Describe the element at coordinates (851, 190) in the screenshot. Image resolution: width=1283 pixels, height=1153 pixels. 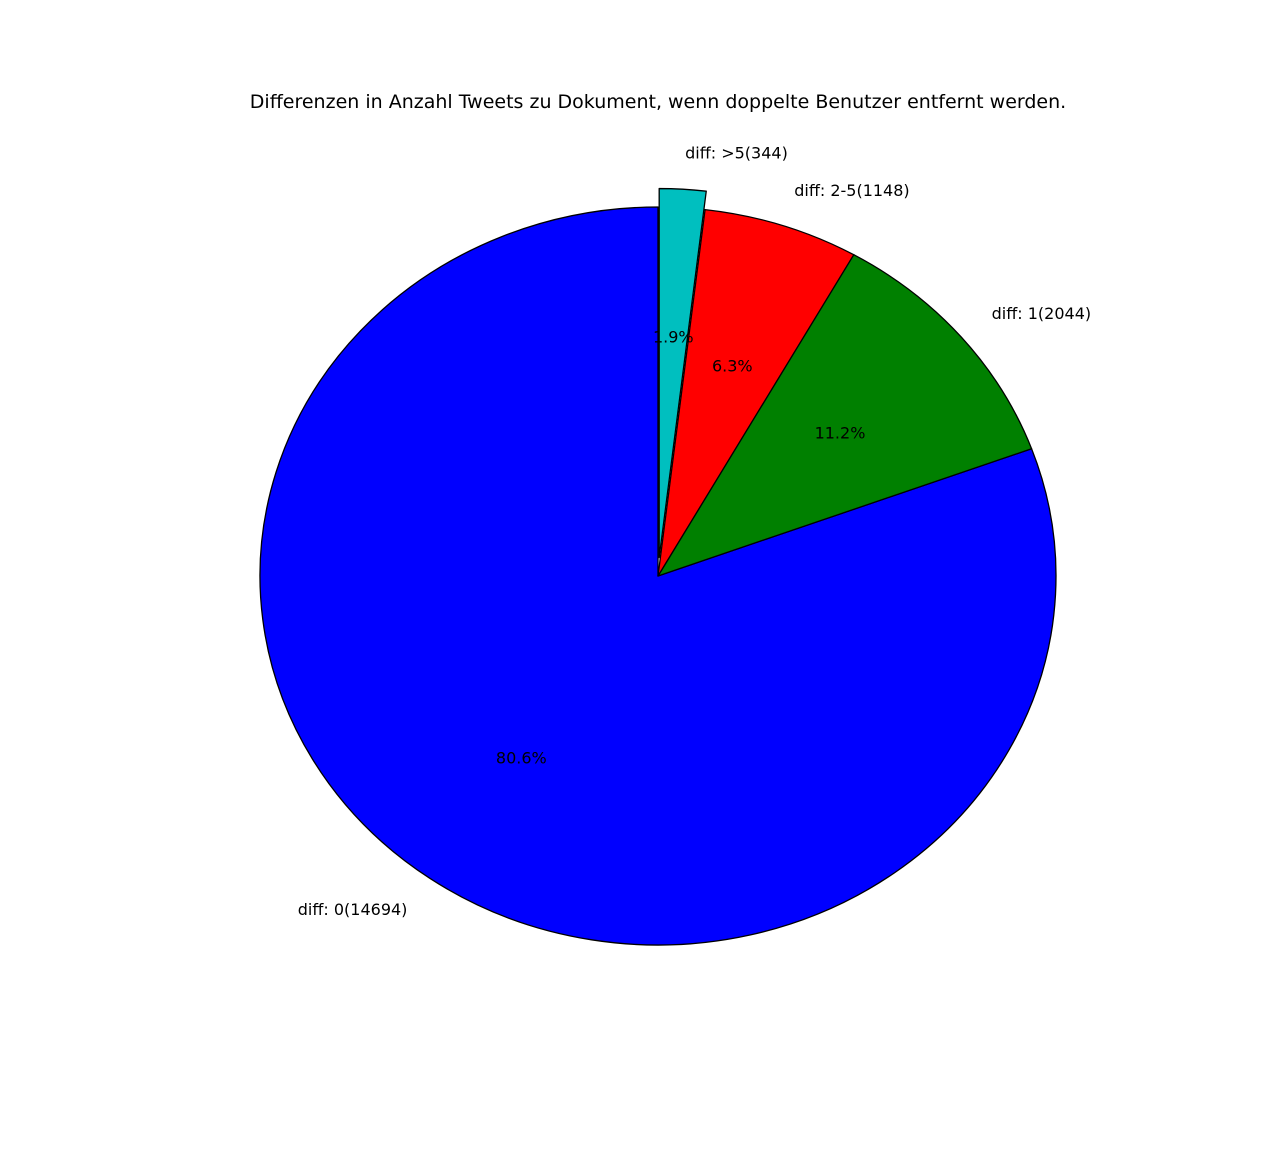
I see `slice-label-2: diff: 2-5(1148)` at that location.